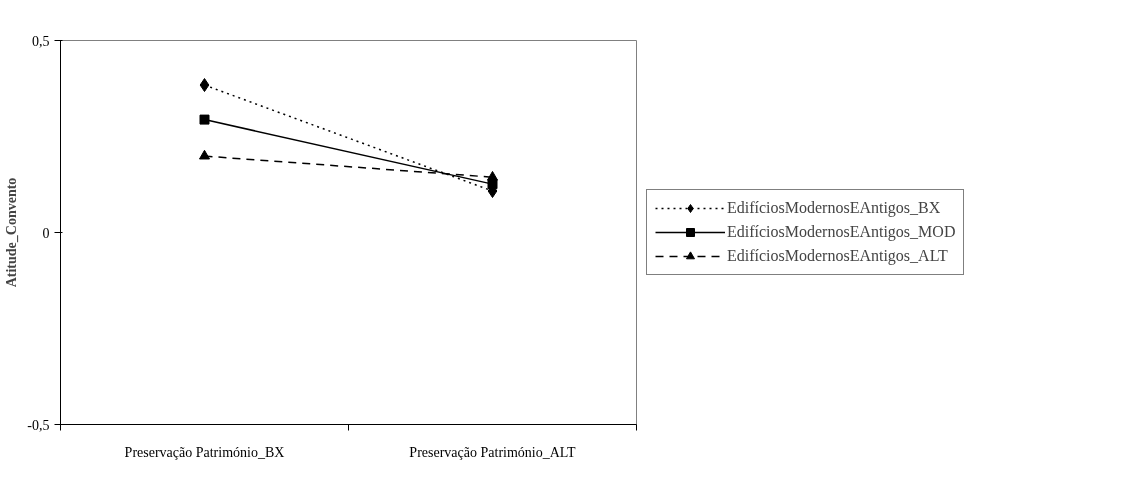 This screenshot has height=493, width=1123. I want to click on y-tick-label: -0,5, so click(38, 425).